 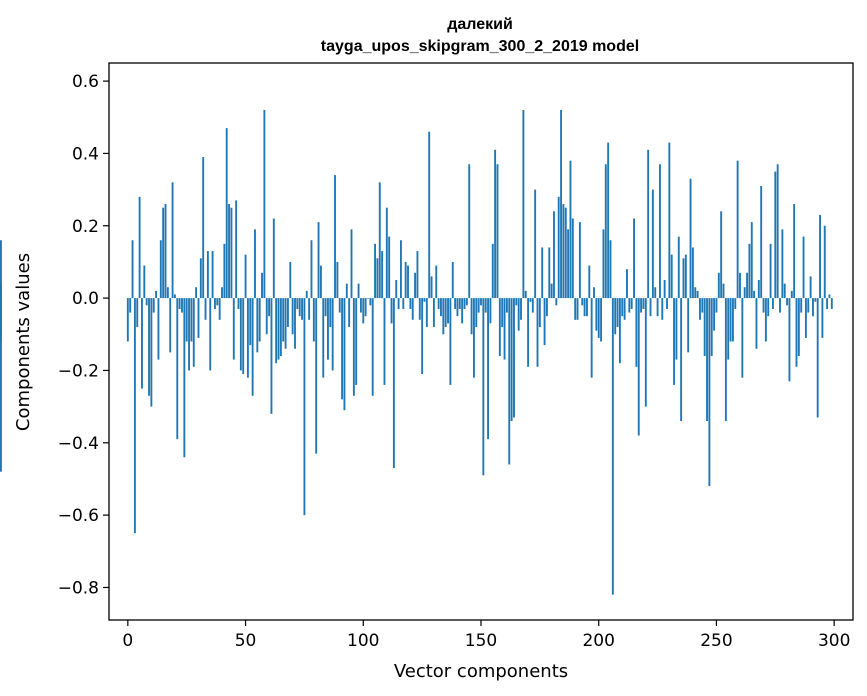 I want to click on x-tick-label: 100, so click(x=363, y=641).